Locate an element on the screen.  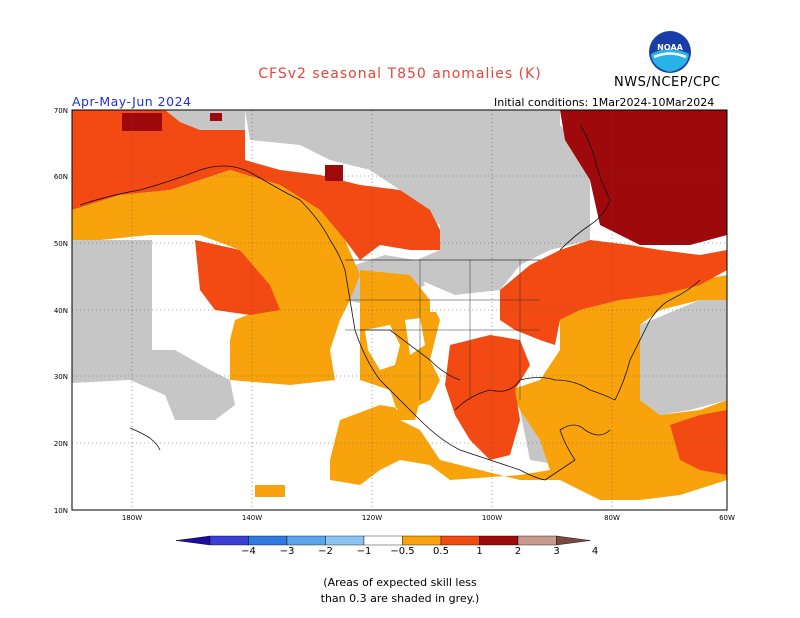
lon-label: 80W is located at coordinates (612, 518).